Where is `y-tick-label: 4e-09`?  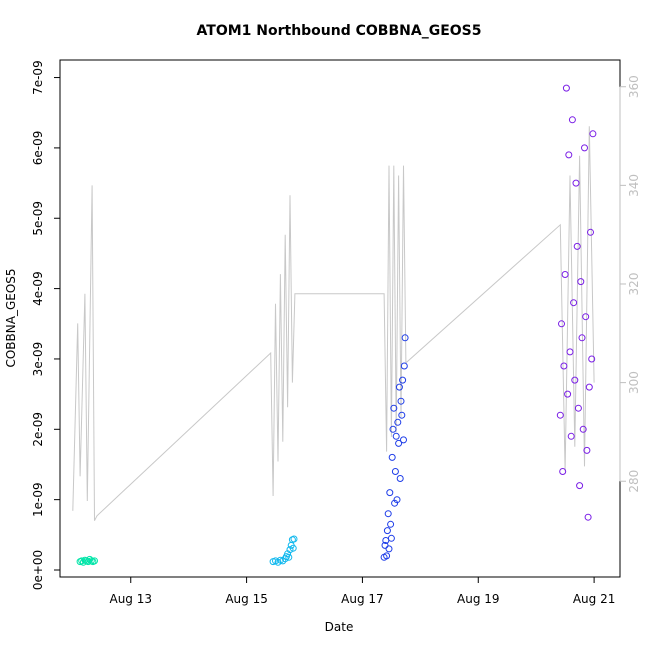 y-tick-label: 4e-09 is located at coordinates (38, 288).